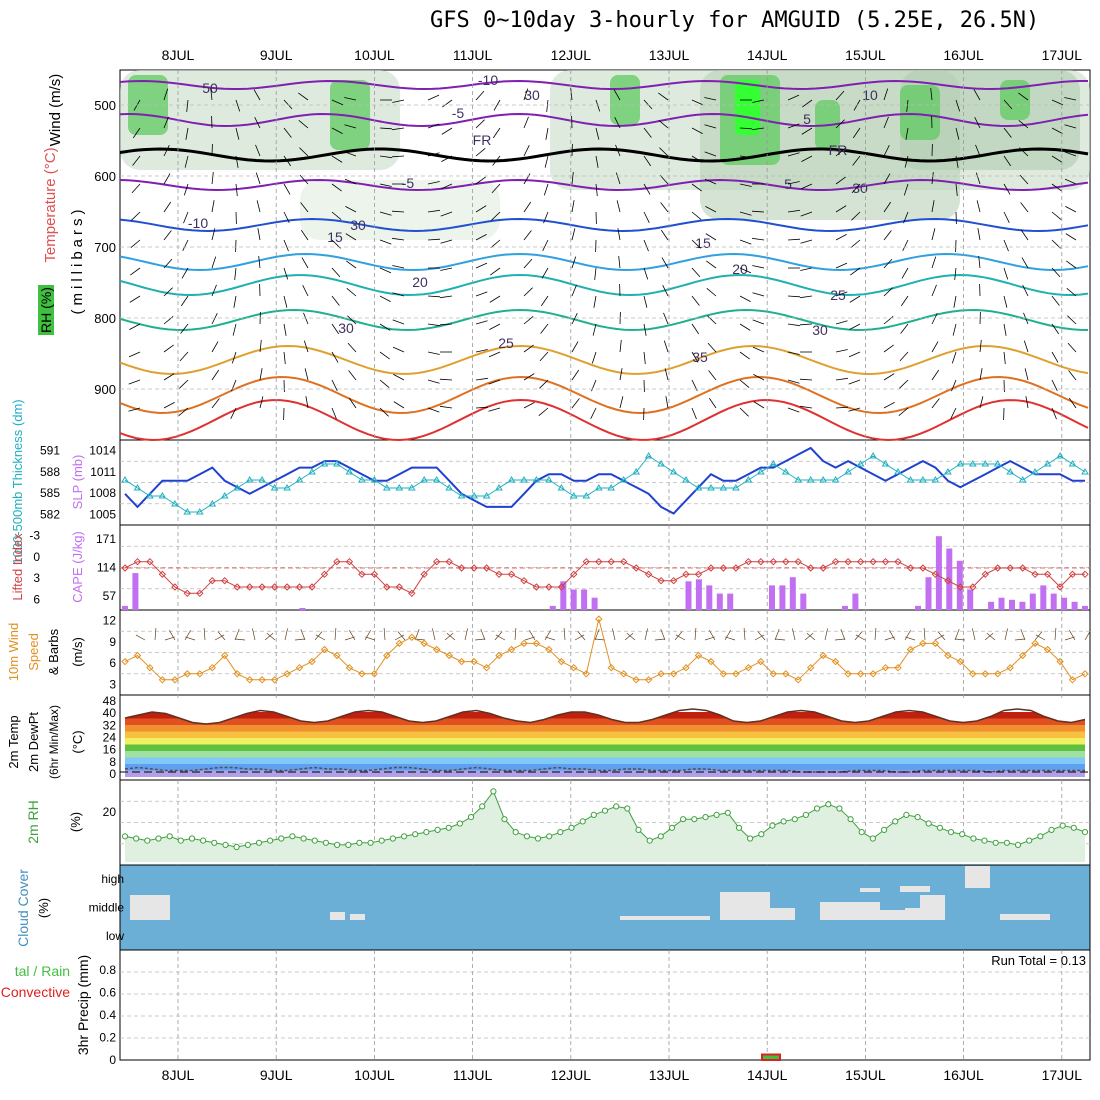 The image size is (1100, 1100). Describe the element at coordinates (605, 716) in the screenshot. I see `temp-line` at that location.